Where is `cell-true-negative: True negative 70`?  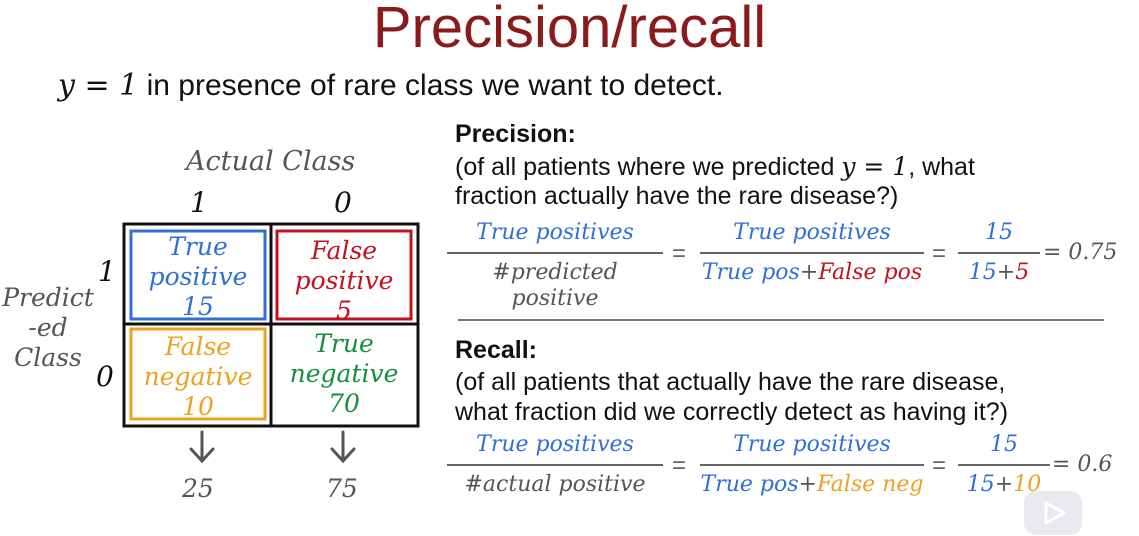 cell-true-negative: True negative 70 is located at coordinates (344, 374).